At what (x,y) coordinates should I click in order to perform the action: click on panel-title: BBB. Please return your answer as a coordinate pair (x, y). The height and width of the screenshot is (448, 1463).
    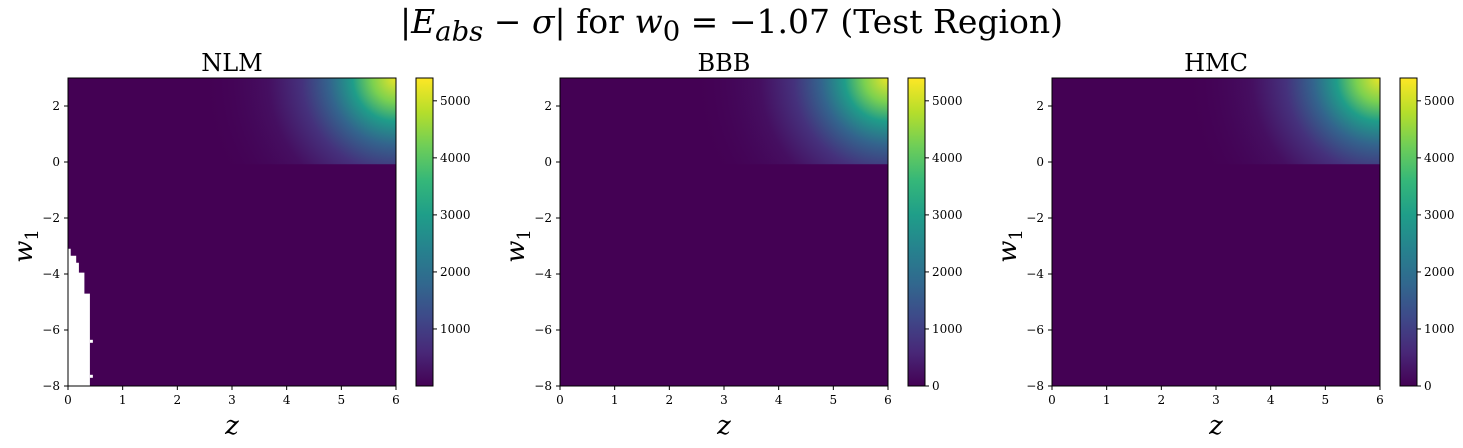
    Looking at the image, I should click on (724, 63).